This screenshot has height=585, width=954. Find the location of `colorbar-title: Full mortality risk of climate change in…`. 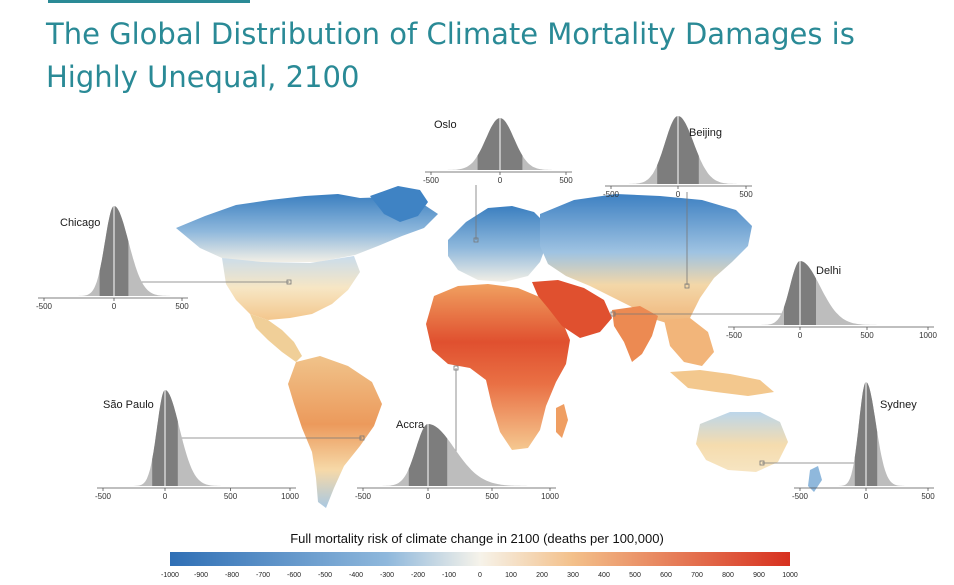

colorbar-title: Full mortality risk of climate change in… is located at coordinates (477, 538).